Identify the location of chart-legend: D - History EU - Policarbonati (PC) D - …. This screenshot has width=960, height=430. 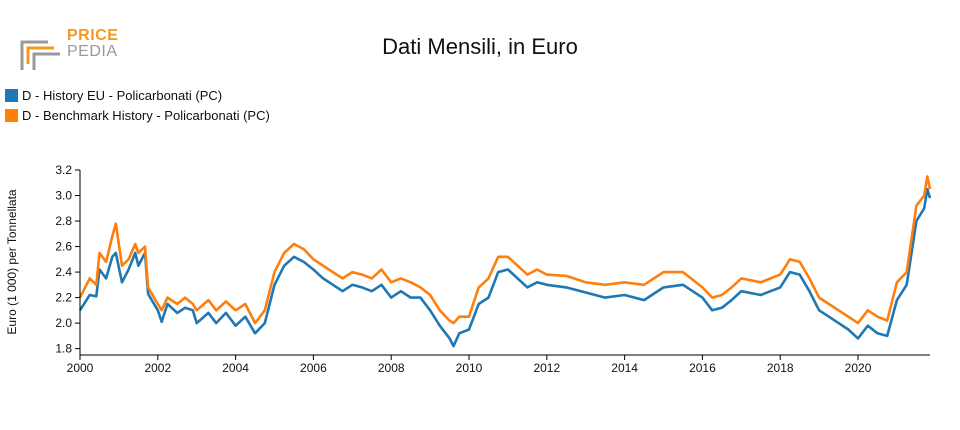
(137, 105).